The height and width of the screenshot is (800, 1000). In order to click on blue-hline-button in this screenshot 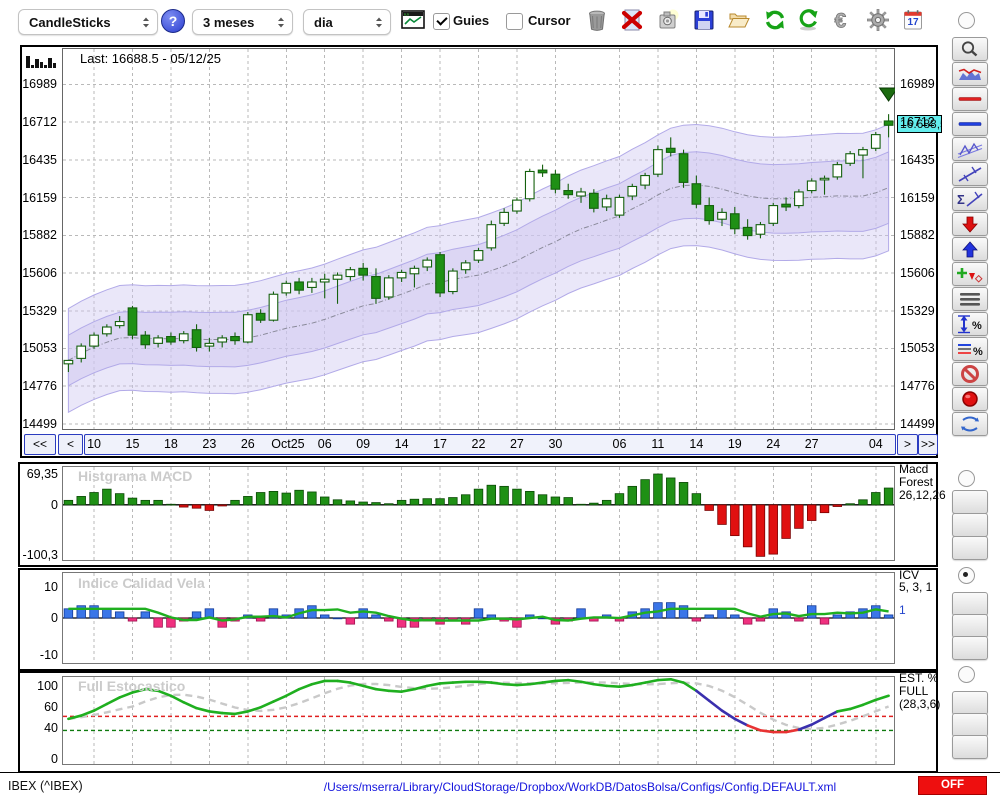, I will do `click(970, 124)`.